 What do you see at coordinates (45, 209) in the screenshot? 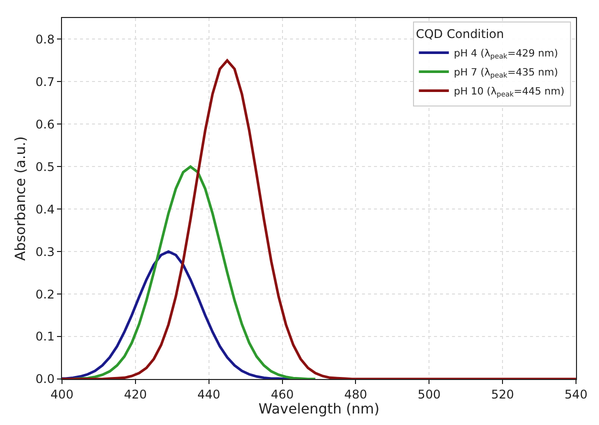
I see `y-tick-label: 0.4` at bounding box center [45, 209].